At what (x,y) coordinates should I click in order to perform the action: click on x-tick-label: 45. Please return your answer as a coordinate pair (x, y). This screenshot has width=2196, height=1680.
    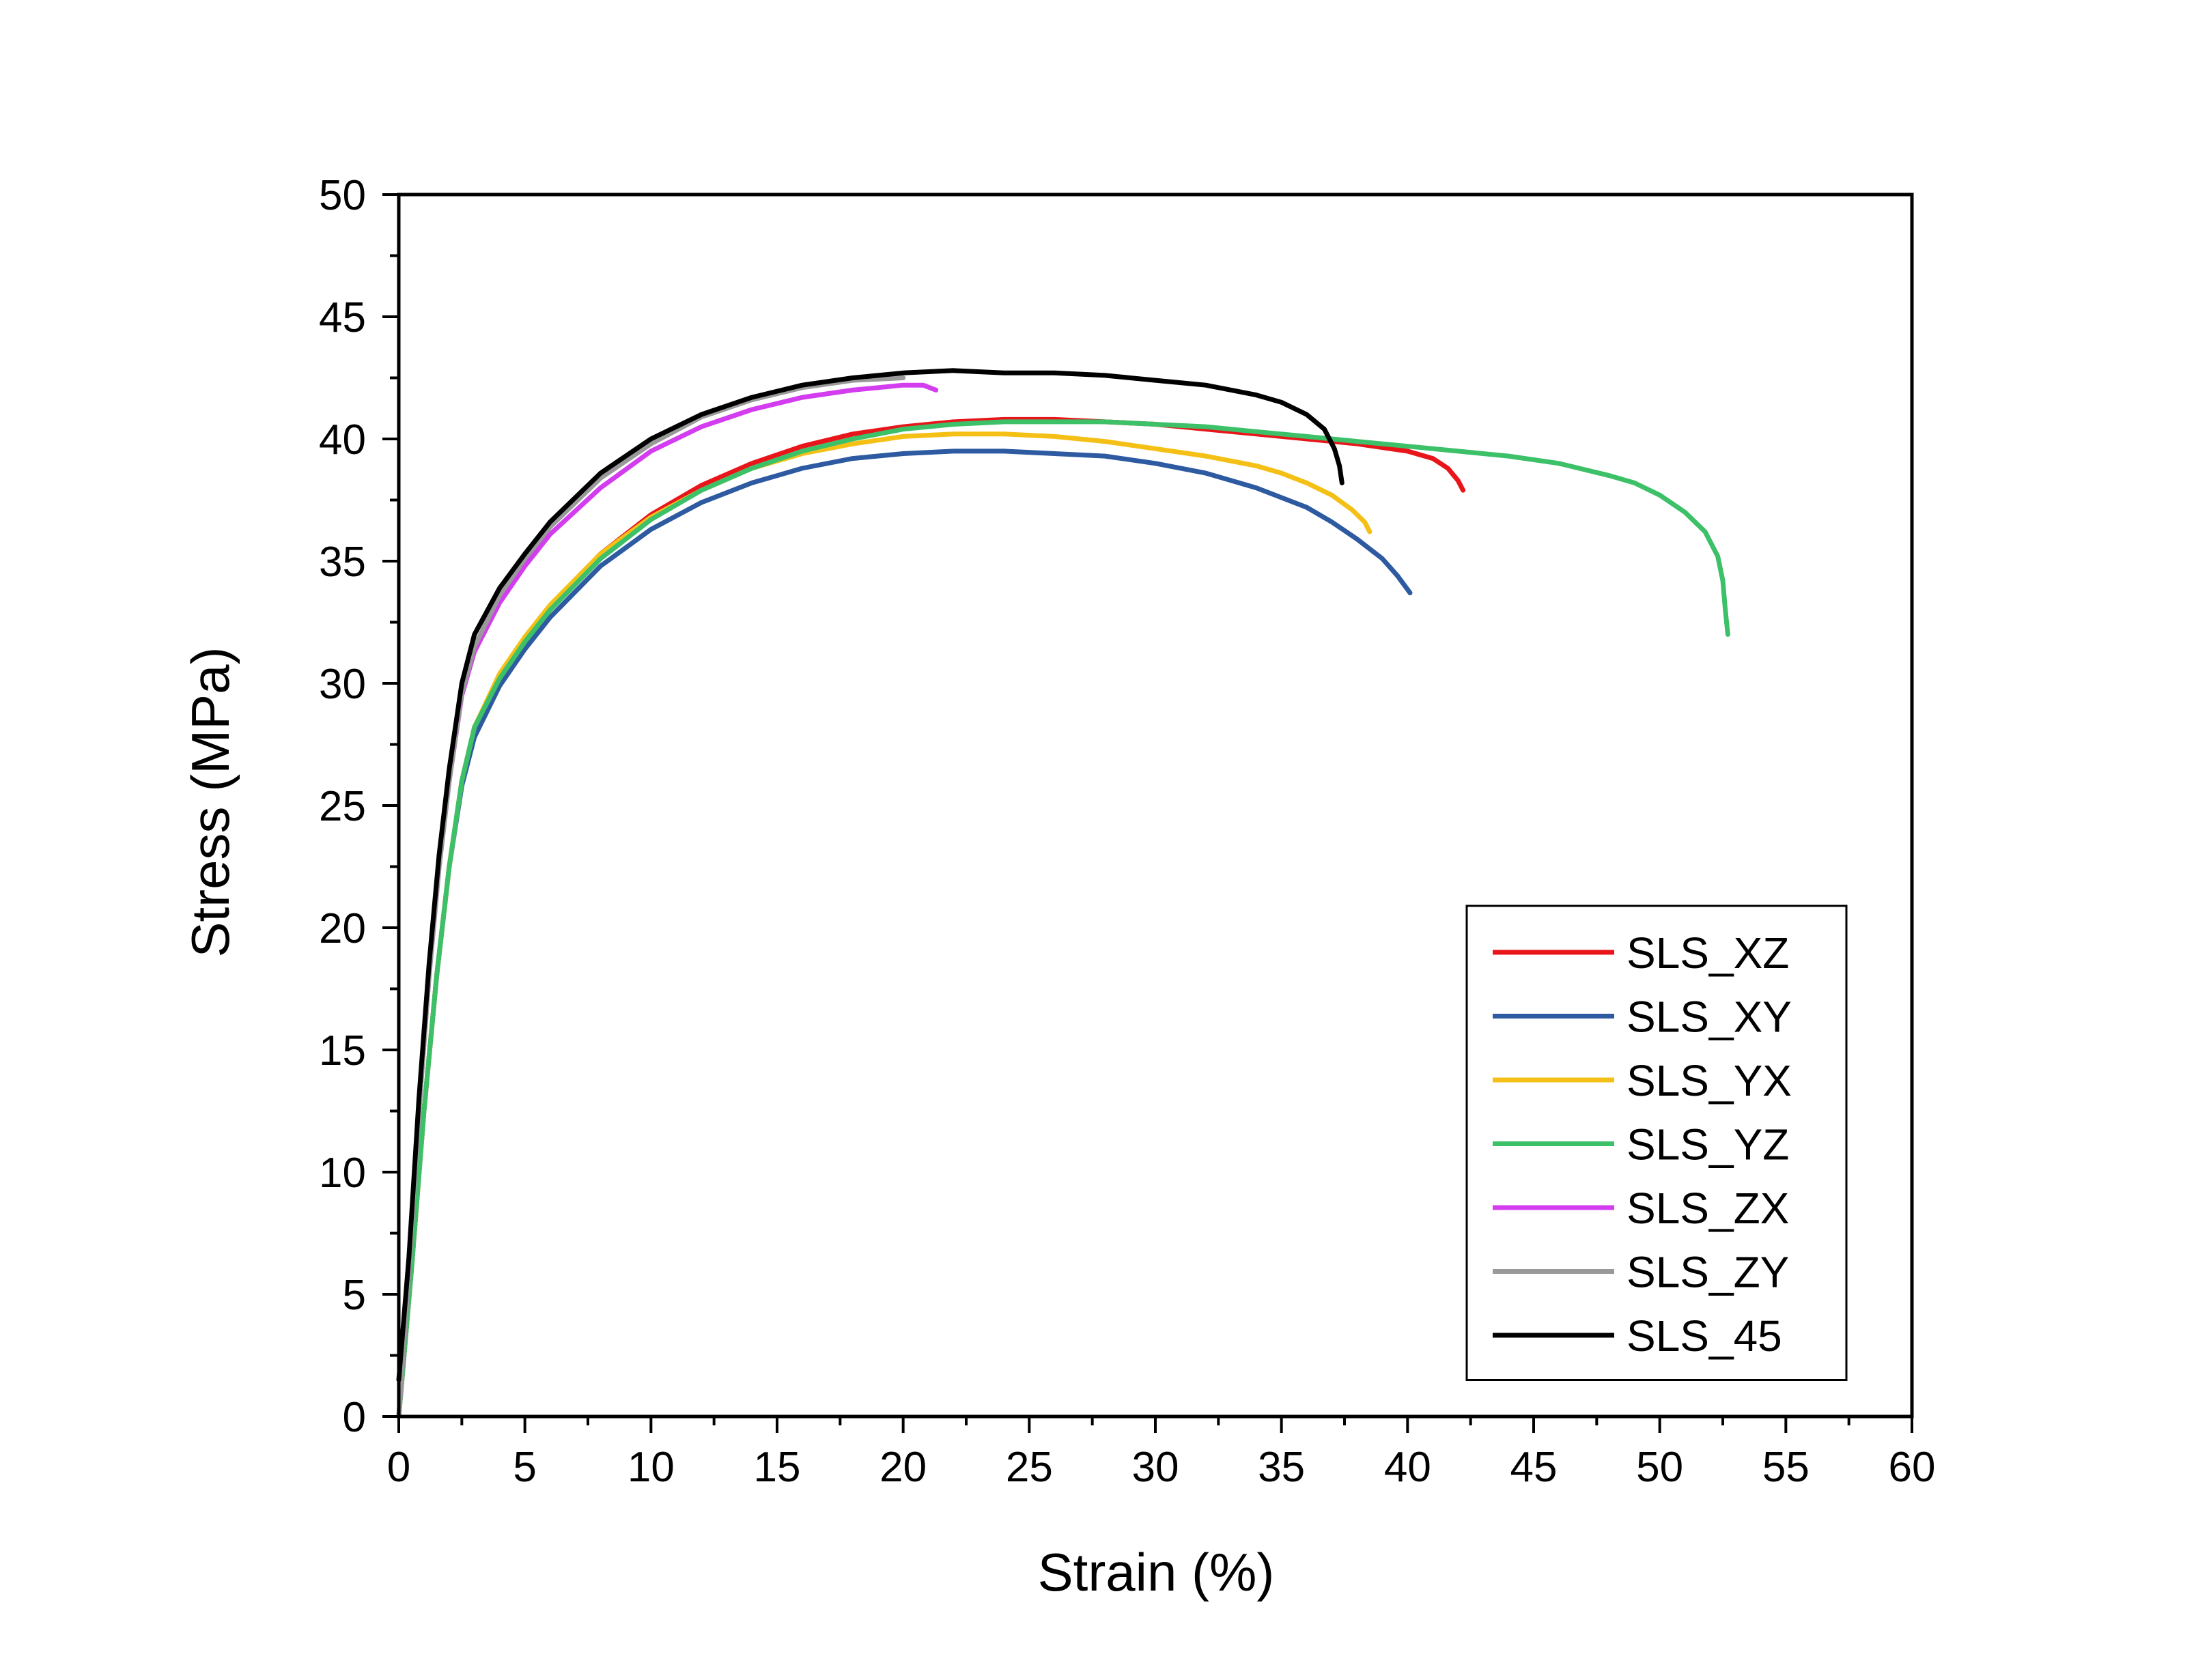
    Looking at the image, I should click on (1534, 1467).